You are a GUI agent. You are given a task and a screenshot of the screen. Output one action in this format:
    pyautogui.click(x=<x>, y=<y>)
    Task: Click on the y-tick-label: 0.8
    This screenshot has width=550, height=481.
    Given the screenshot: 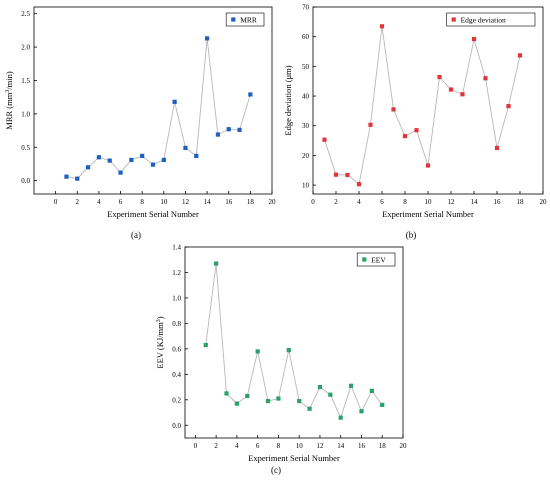 What is the action you would take?
    pyautogui.click(x=176, y=324)
    